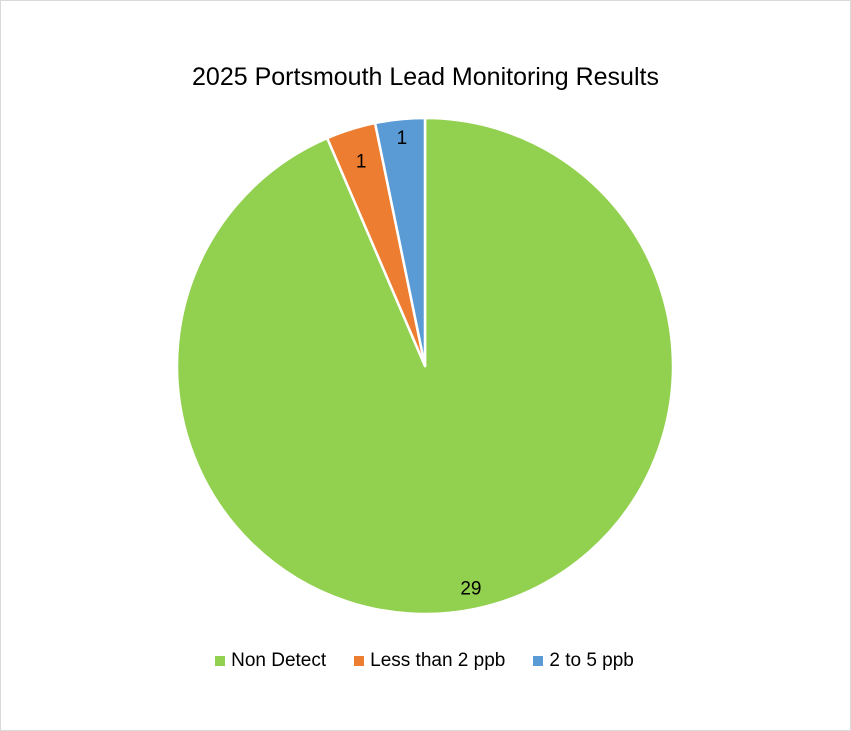  Describe the element at coordinates (470, 589) in the screenshot. I see `data-label-non-detect: 29` at that location.